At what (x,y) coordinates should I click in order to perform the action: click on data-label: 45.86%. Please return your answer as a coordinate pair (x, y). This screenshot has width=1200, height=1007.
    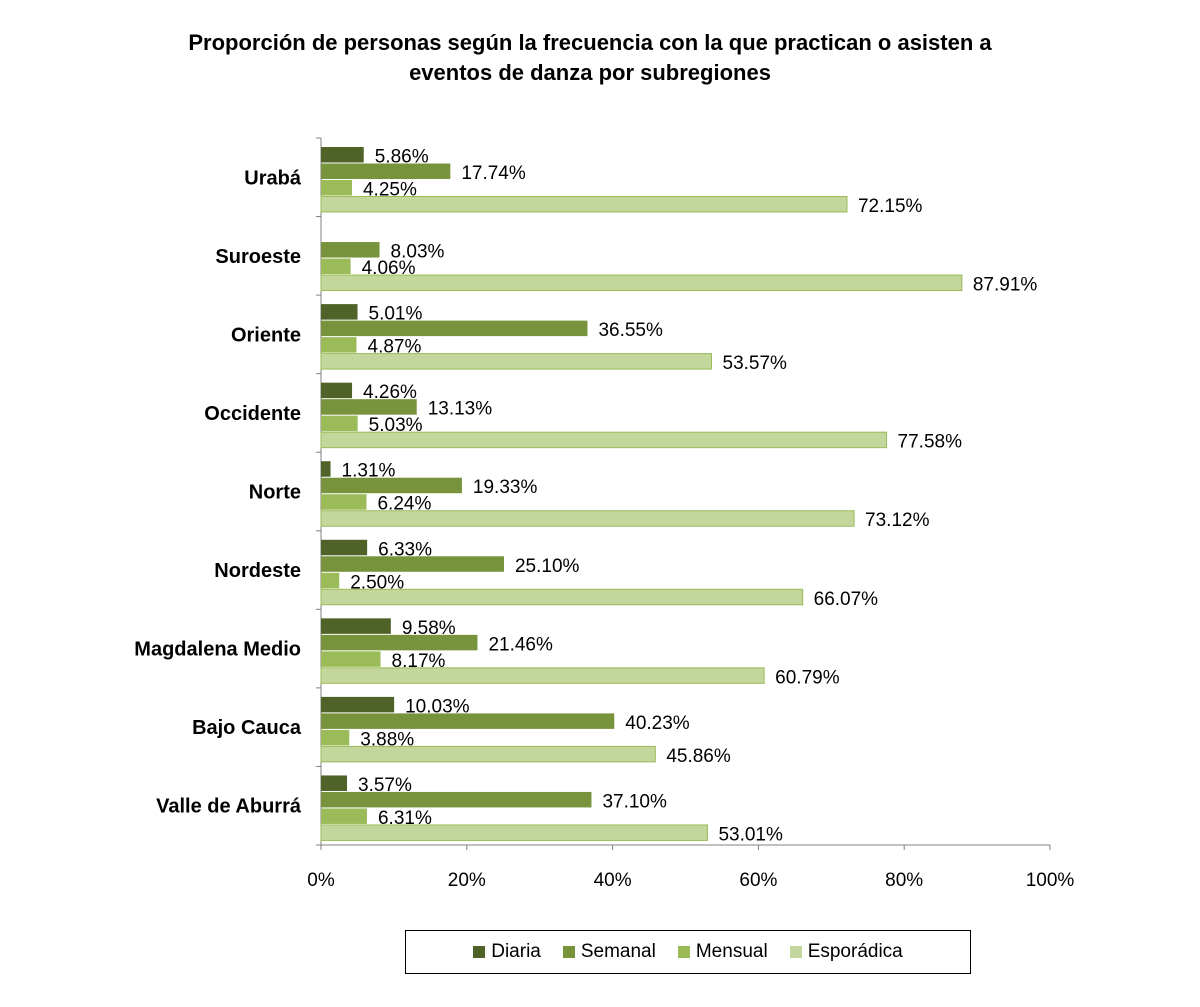
    Looking at the image, I should click on (698, 756).